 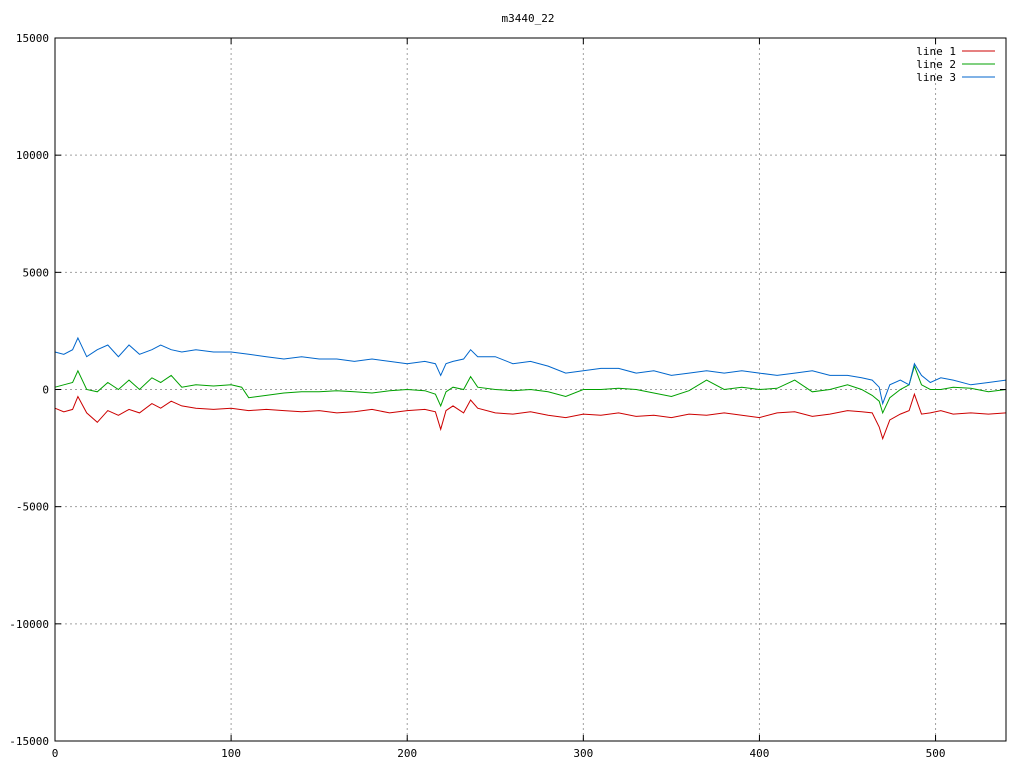 I want to click on legend-label: line 3, so click(x=936, y=77).